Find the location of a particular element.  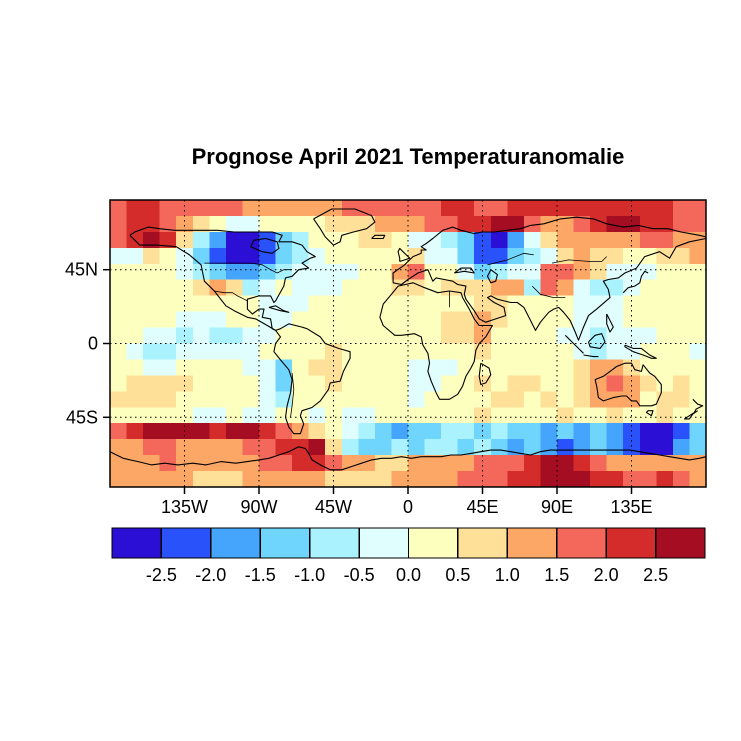

border-path is located at coordinates (248, 268).